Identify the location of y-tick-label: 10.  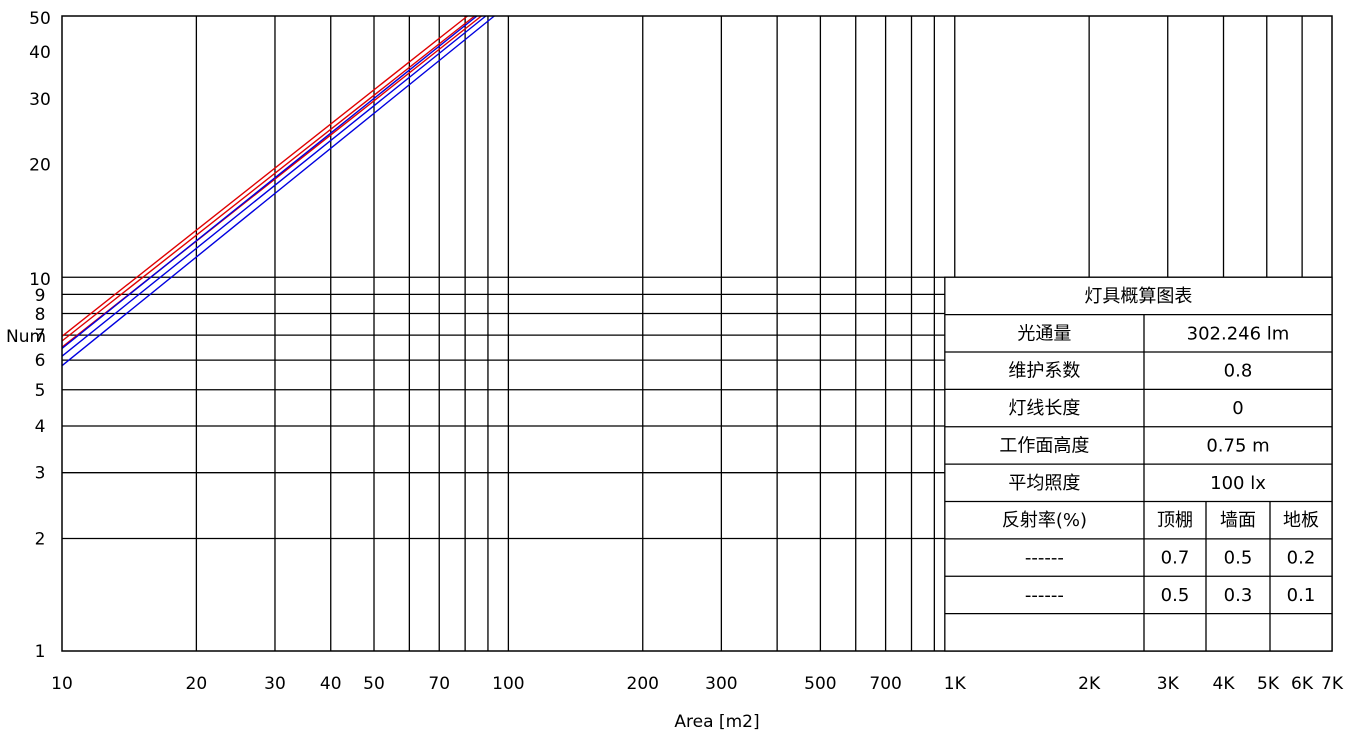
(40, 280).